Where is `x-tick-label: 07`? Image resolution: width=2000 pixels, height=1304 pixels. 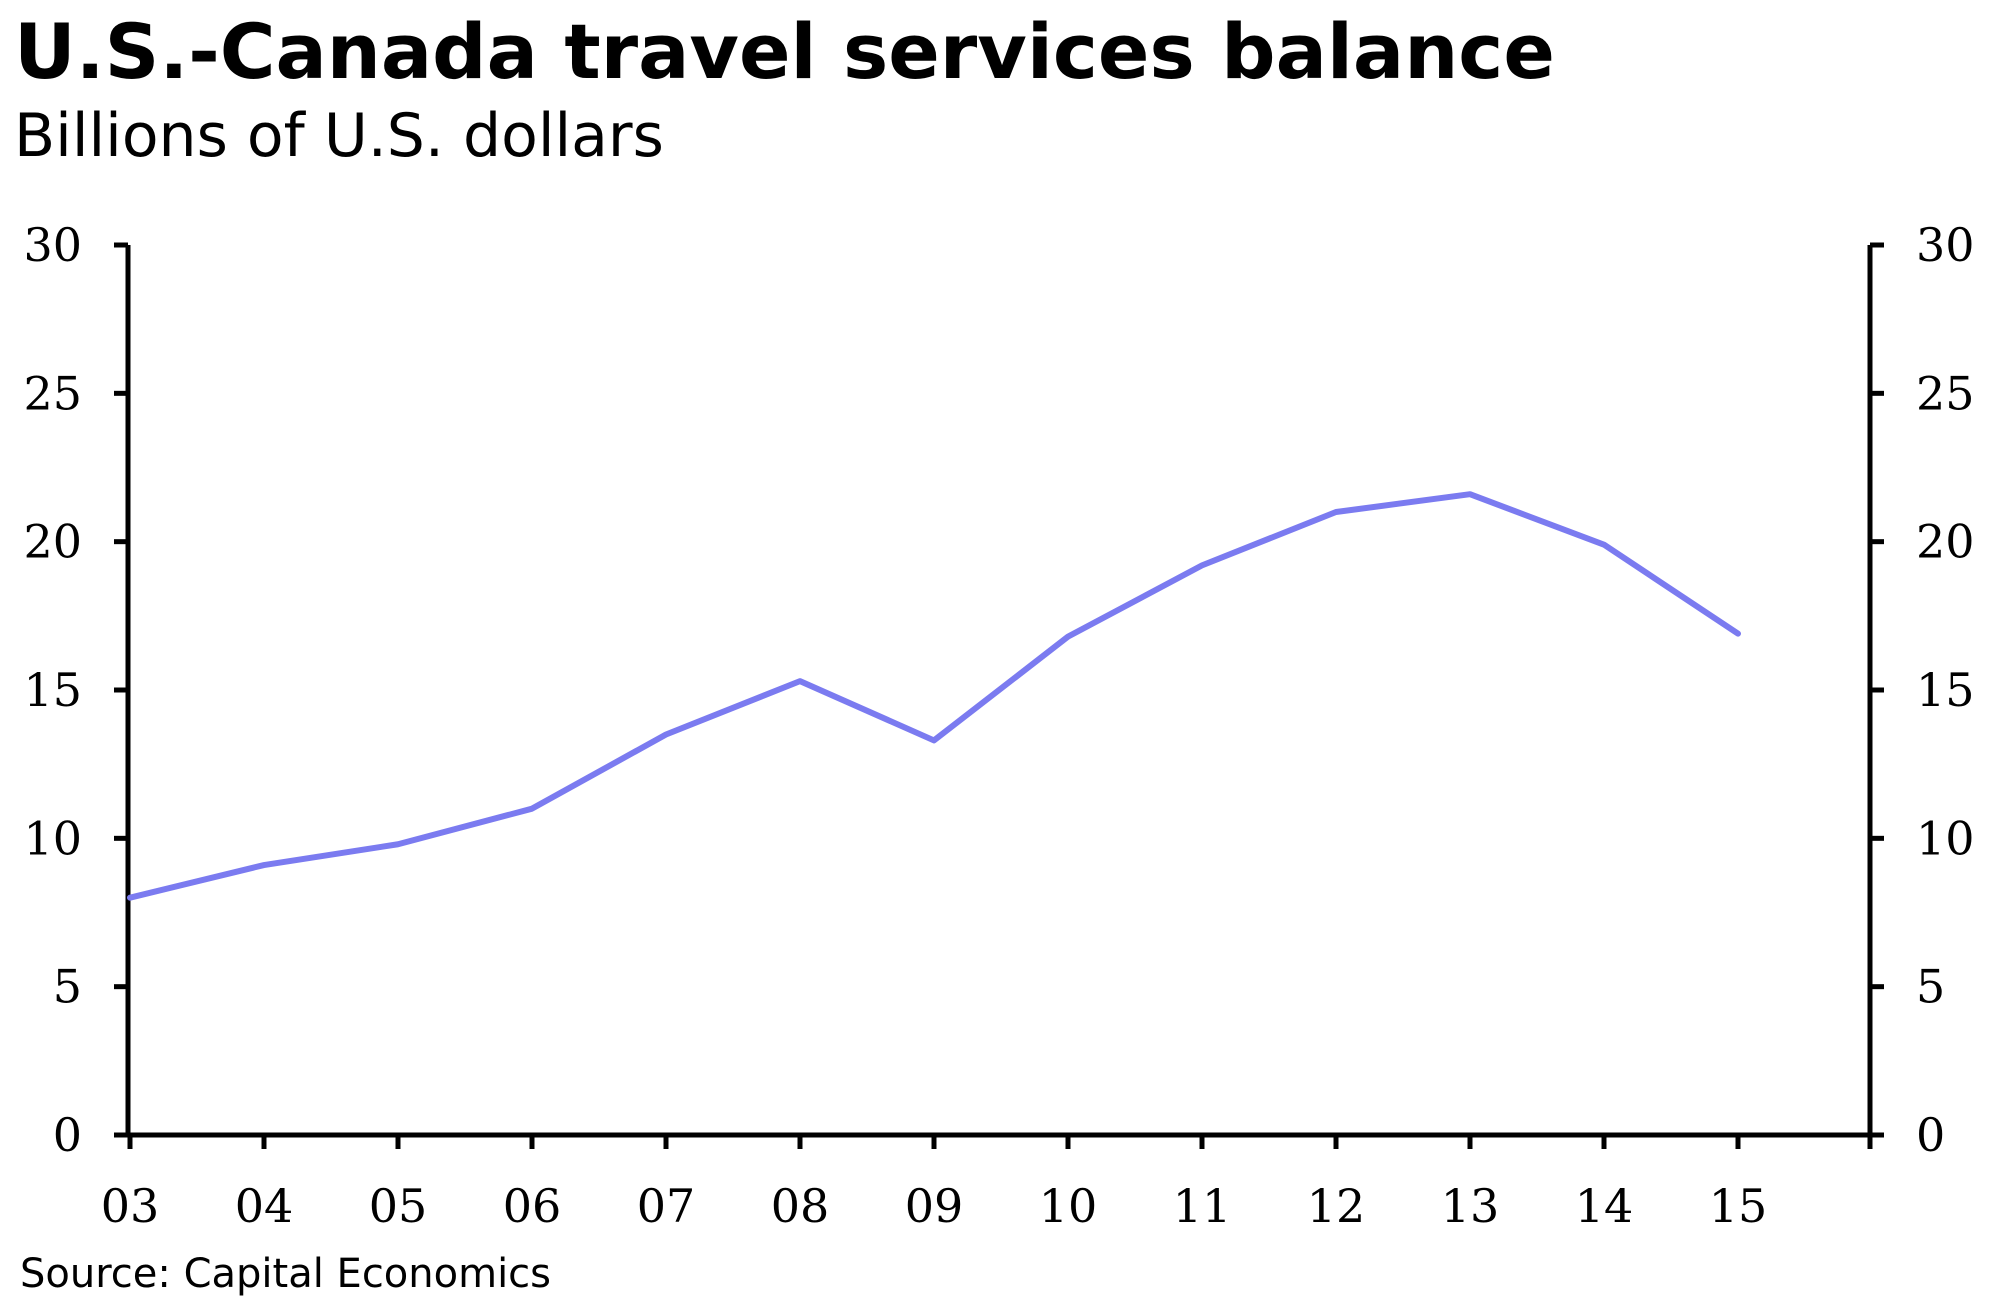 x-tick-label: 07 is located at coordinates (666, 1206).